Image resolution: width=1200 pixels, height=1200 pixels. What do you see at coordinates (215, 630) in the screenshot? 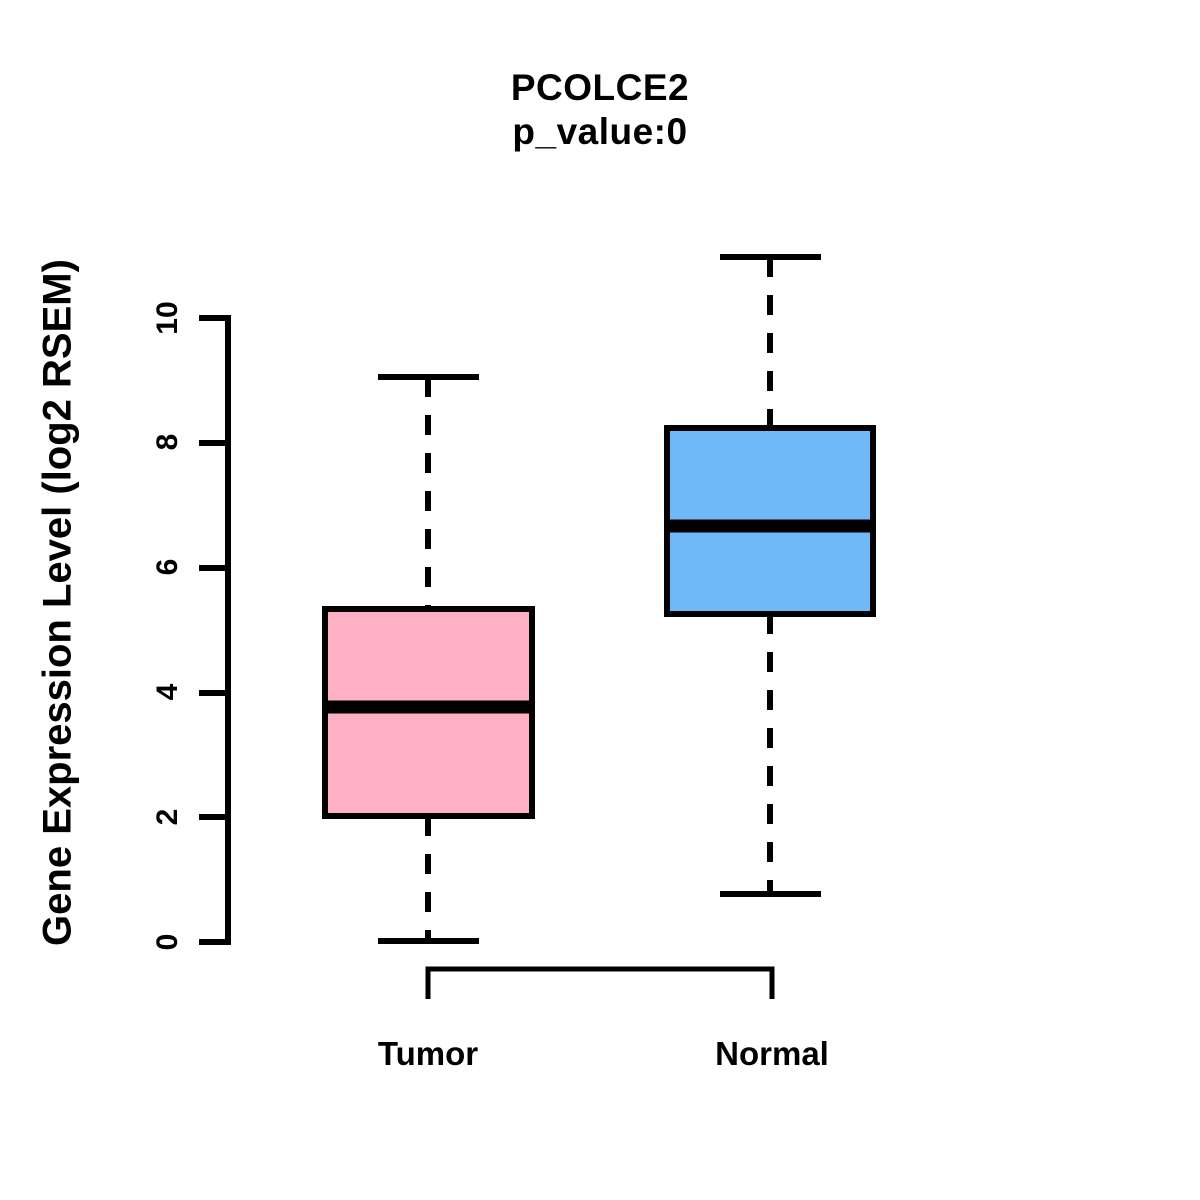
I see `y-axis` at bounding box center [215, 630].